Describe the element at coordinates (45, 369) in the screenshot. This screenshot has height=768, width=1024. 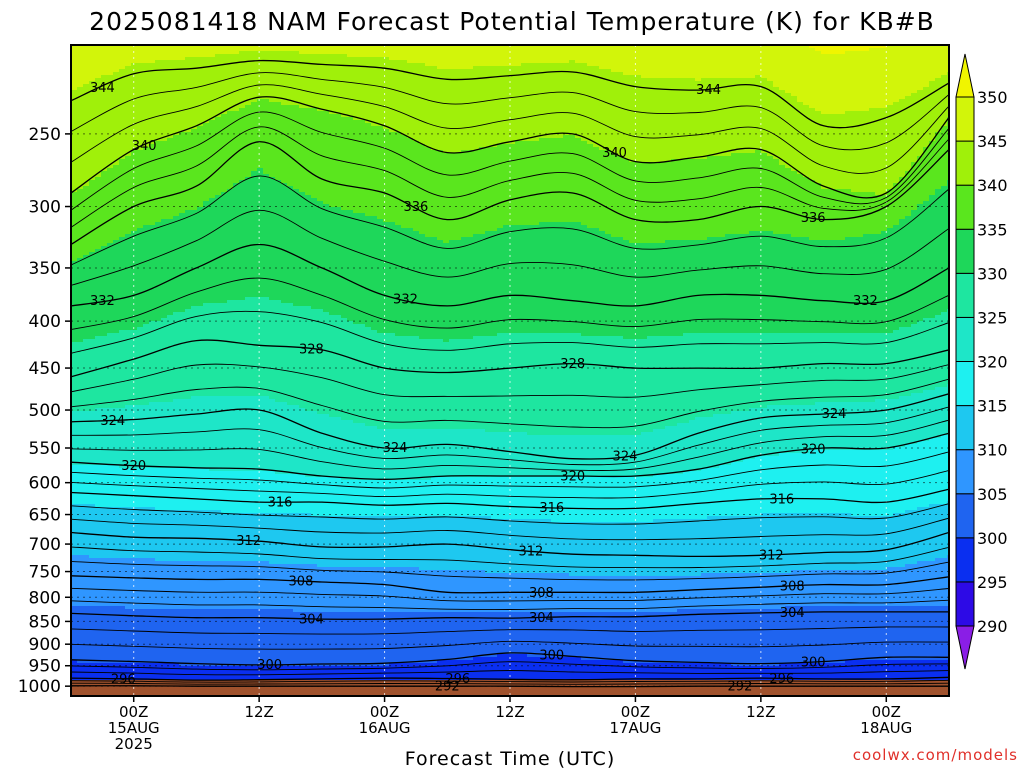
I see `y-tick-label: 450` at that location.